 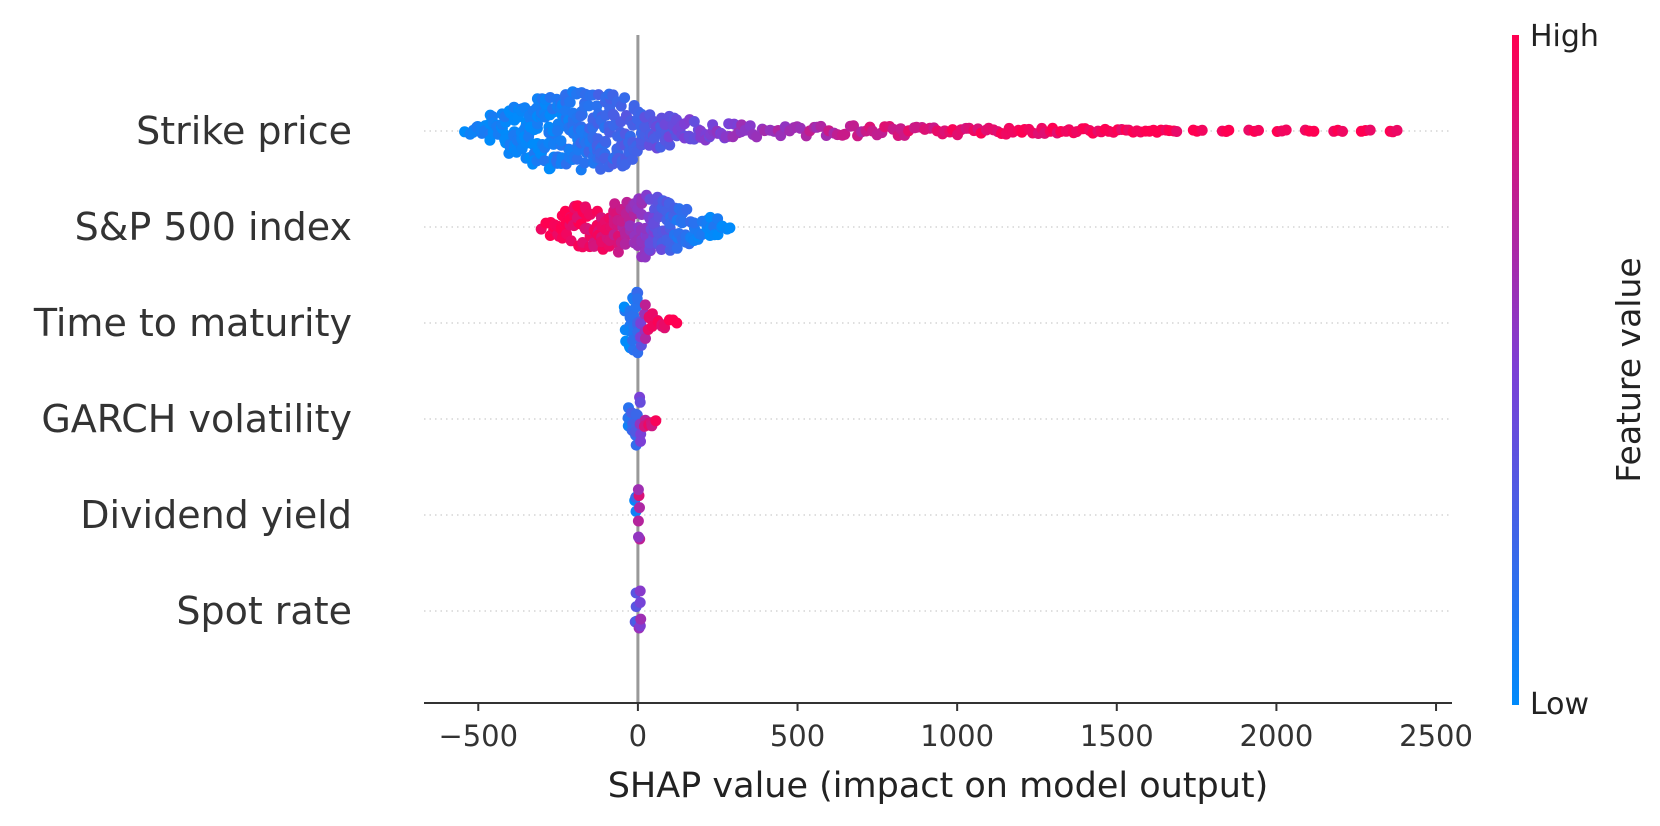 I want to click on colorbar: High Low Feature value, so click(x=1580, y=370).